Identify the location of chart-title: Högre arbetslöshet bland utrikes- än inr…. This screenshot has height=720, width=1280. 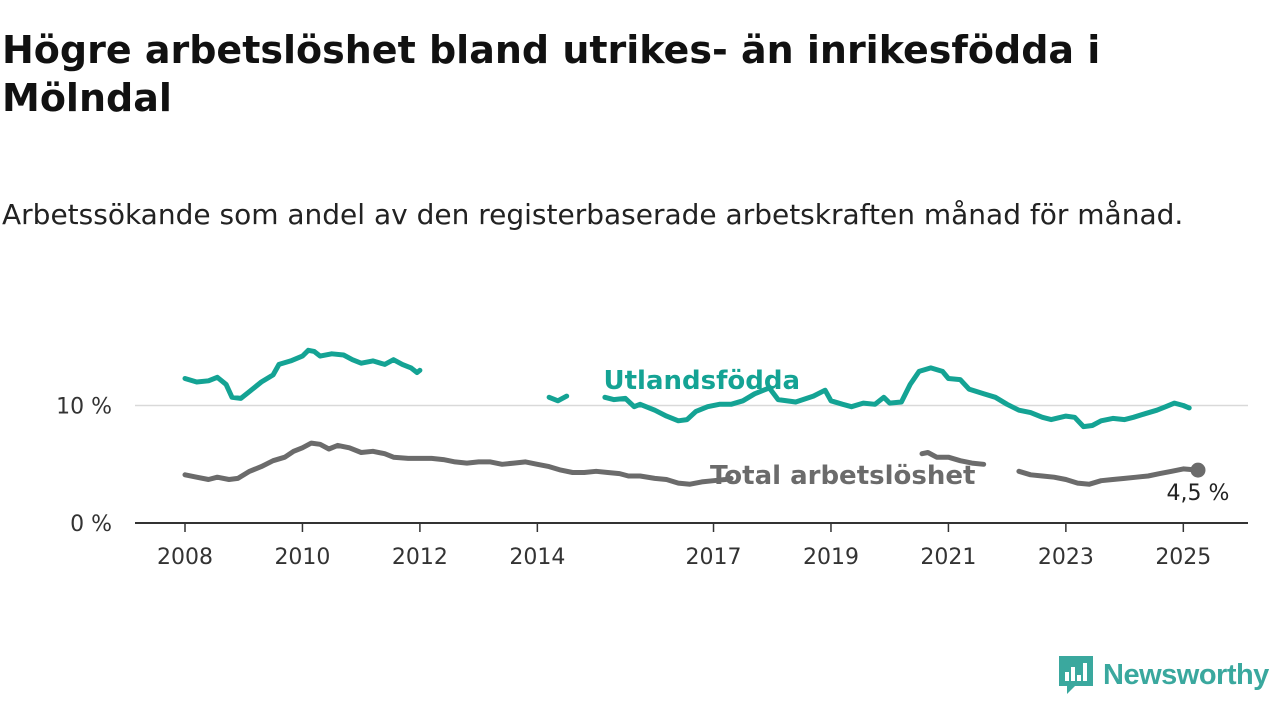
(551, 74).